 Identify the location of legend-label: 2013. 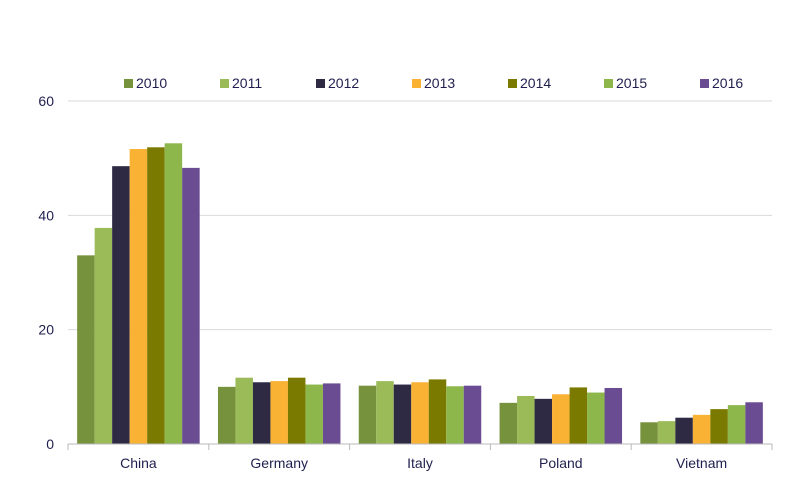
(439, 83).